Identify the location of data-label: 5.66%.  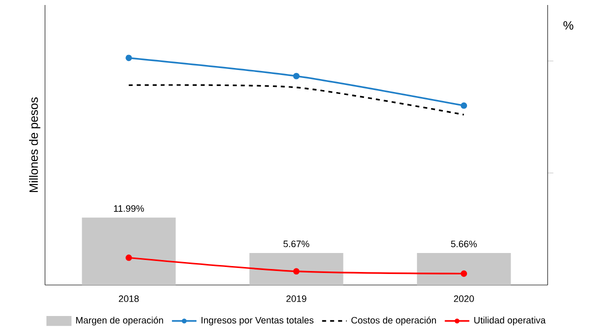
(464, 244).